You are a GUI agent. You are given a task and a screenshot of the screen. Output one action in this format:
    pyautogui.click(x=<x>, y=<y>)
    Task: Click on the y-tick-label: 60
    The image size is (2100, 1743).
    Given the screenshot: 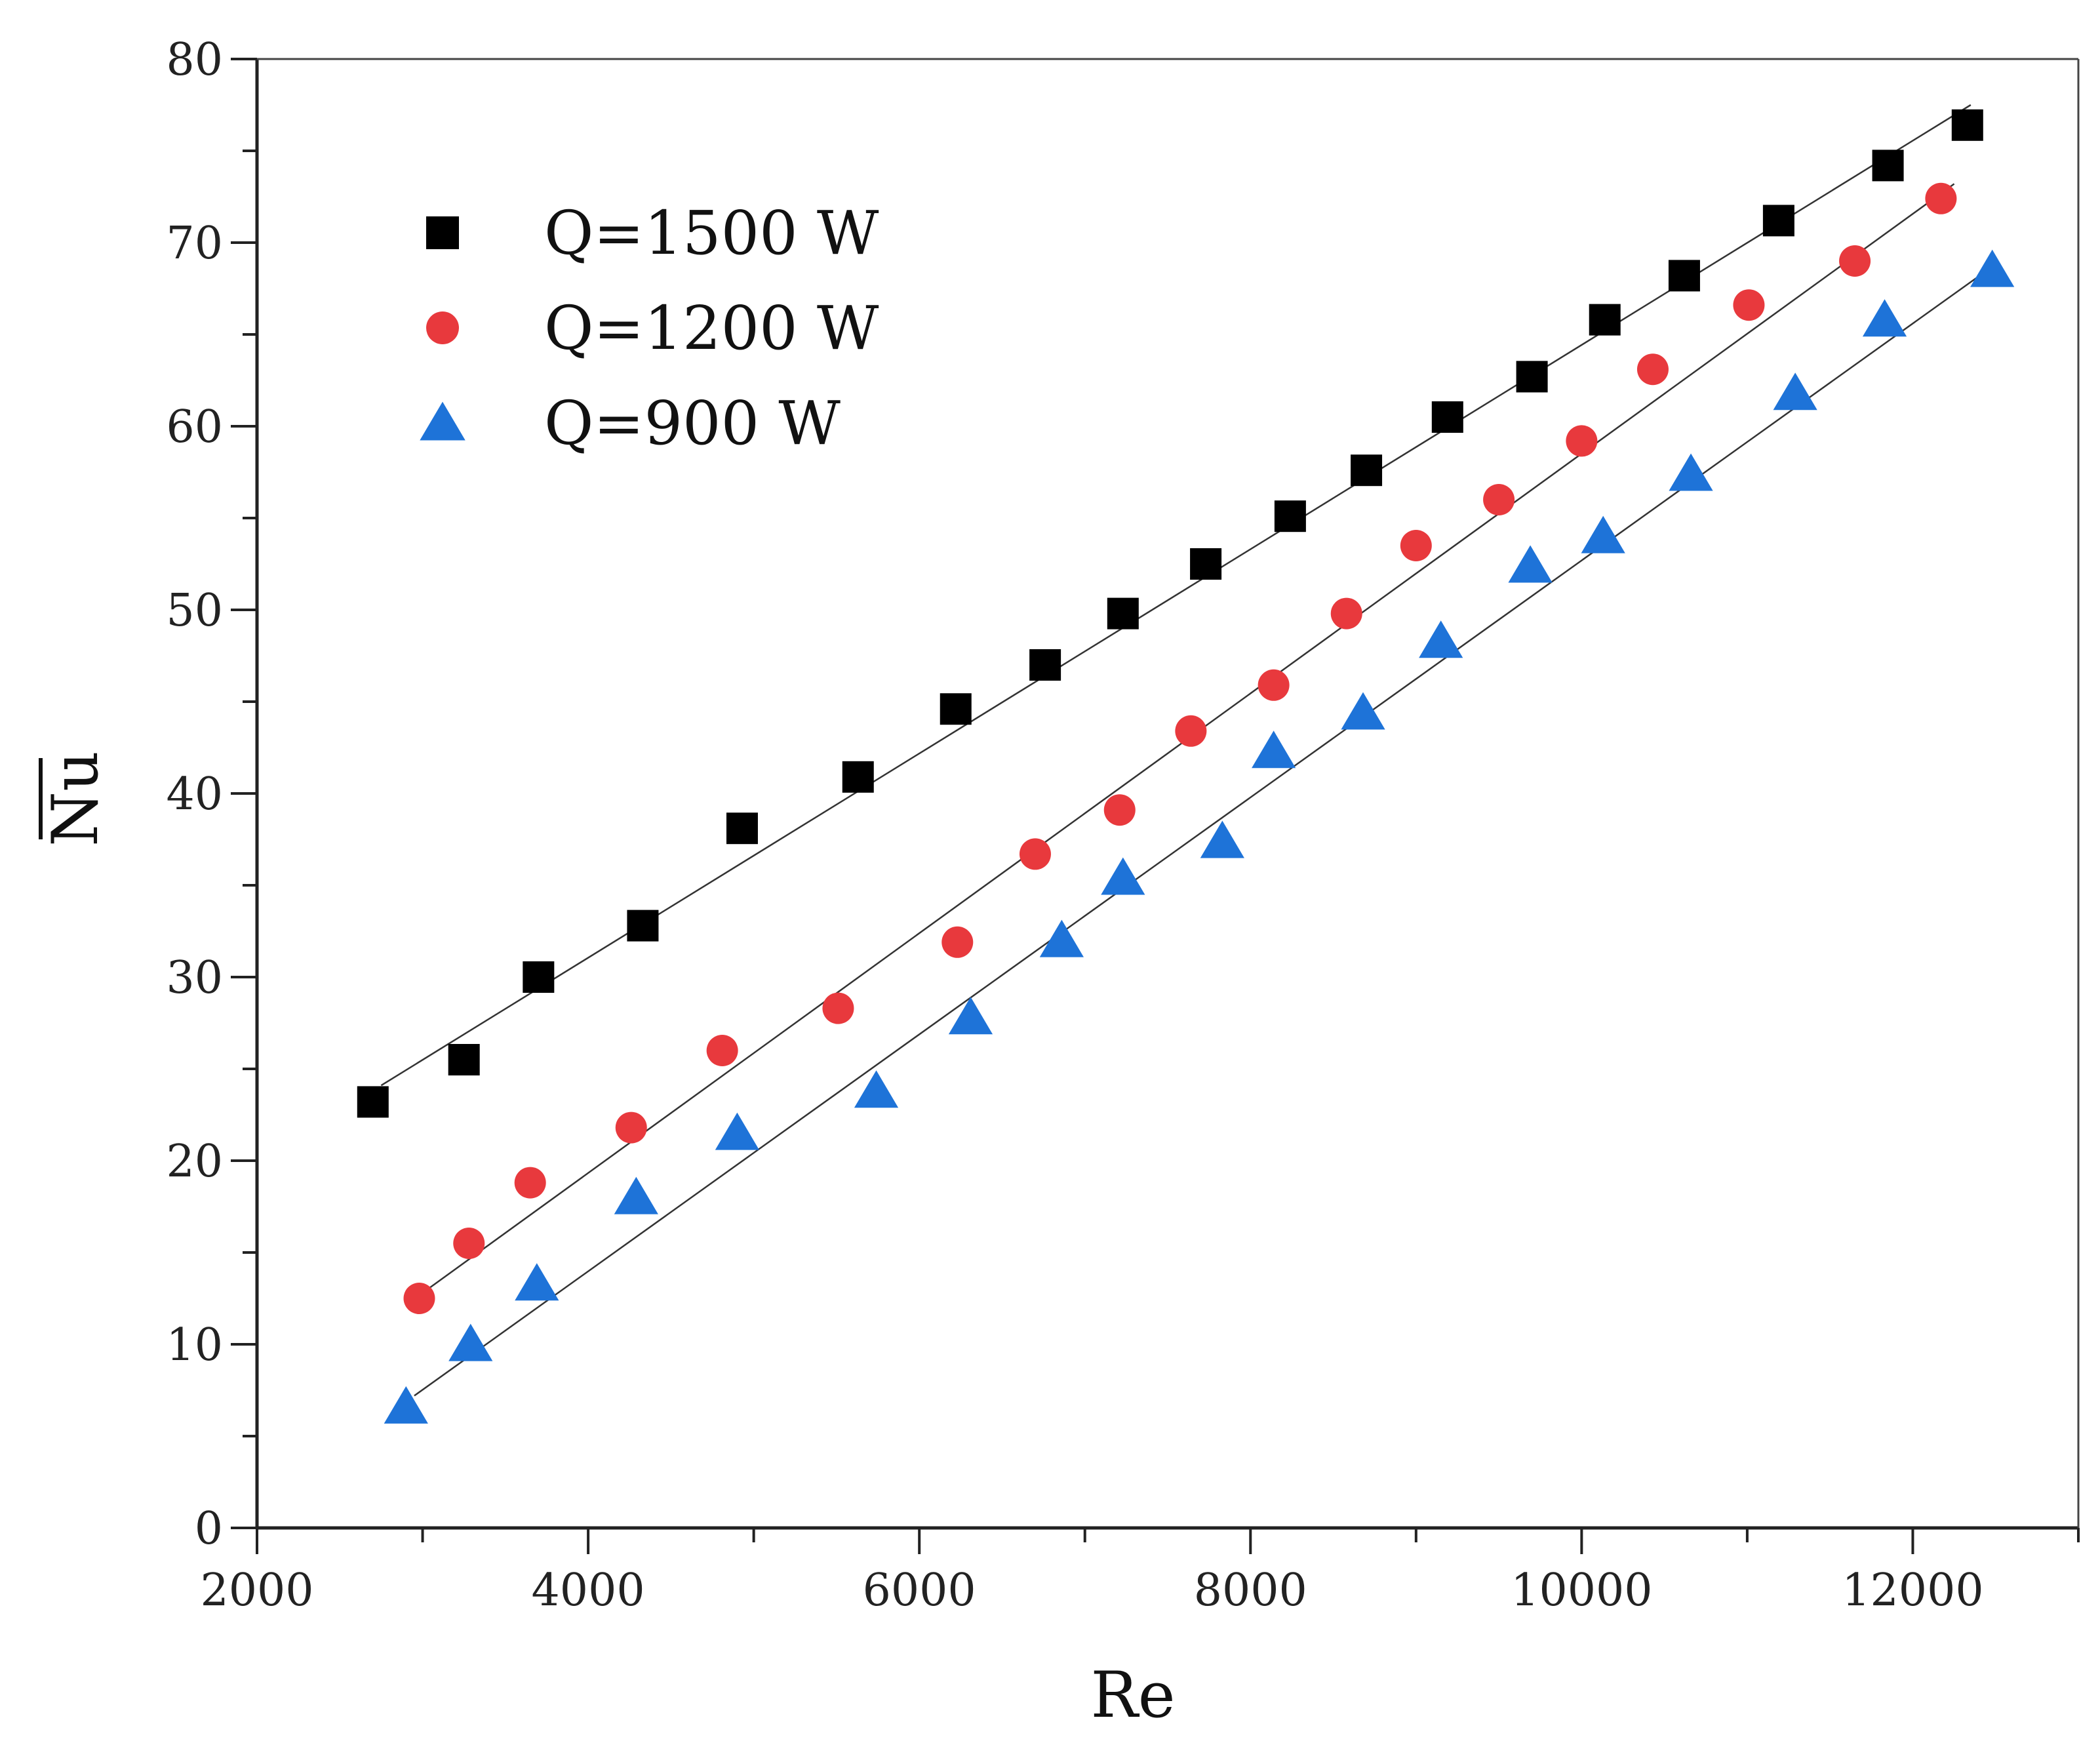 What is the action you would take?
    pyautogui.click(x=194, y=427)
    